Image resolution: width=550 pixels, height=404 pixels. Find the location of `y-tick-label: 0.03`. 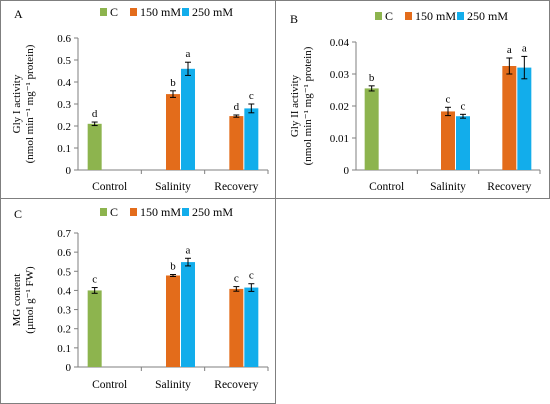

y-tick-label: 0.03 is located at coordinates (340, 75).